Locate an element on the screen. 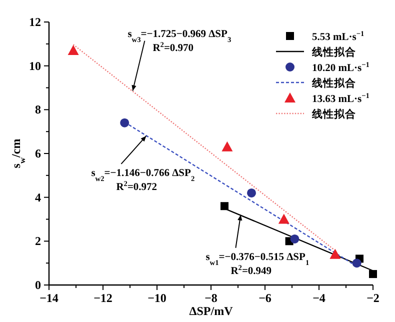 Image resolution: width=395 pixels, height=322 pixels. y-tick-label: 4 is located at coordinates (38, 197).